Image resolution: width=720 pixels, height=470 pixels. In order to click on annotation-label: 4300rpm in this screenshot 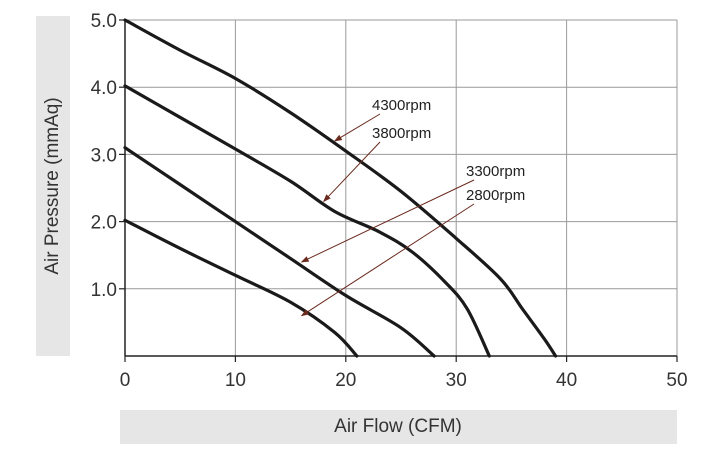, I will do `click(401, 105)`.